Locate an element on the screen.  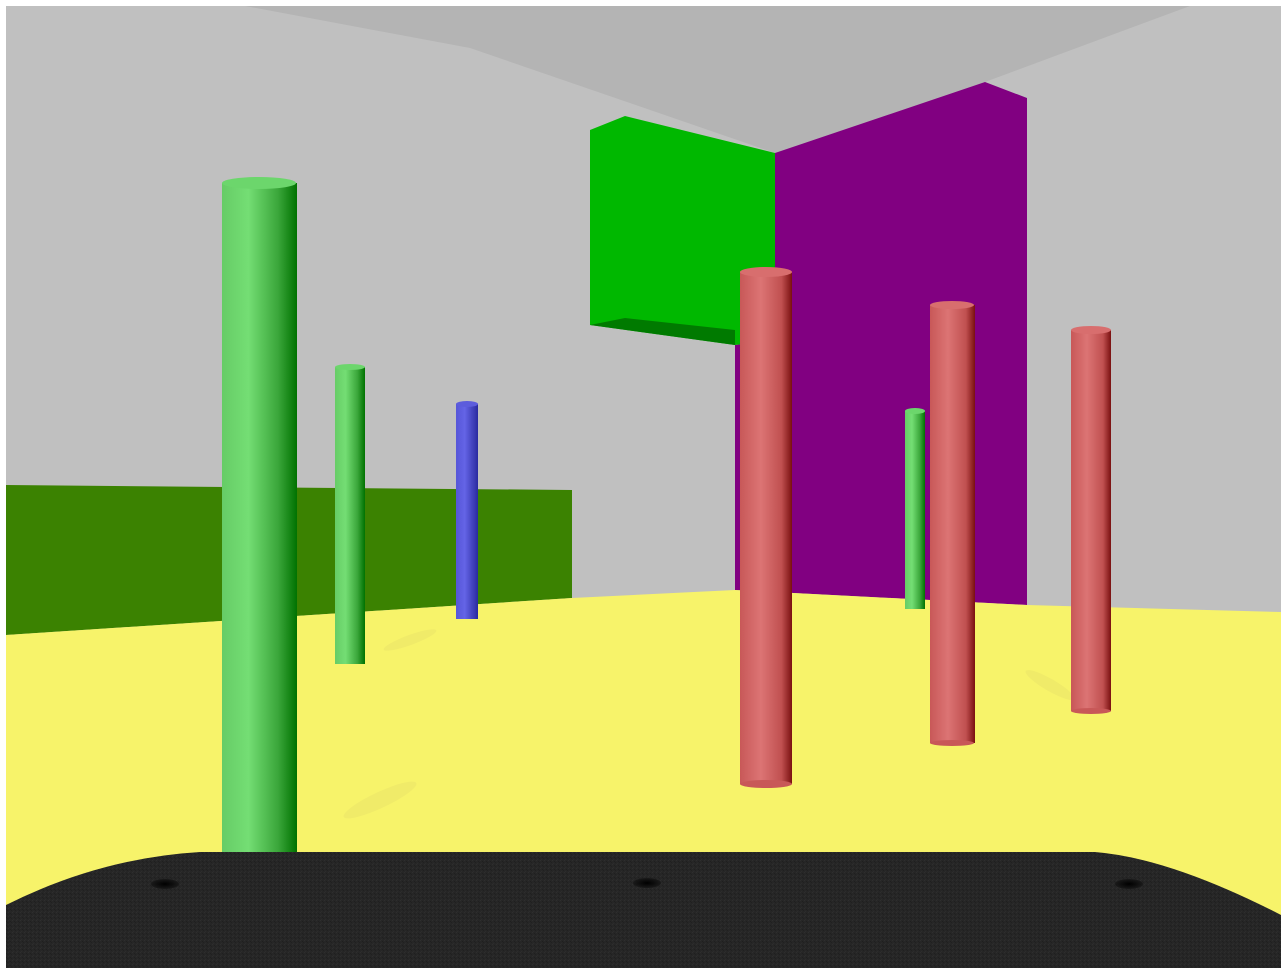
green-pillar-mid is located at coordinates (350, 514).